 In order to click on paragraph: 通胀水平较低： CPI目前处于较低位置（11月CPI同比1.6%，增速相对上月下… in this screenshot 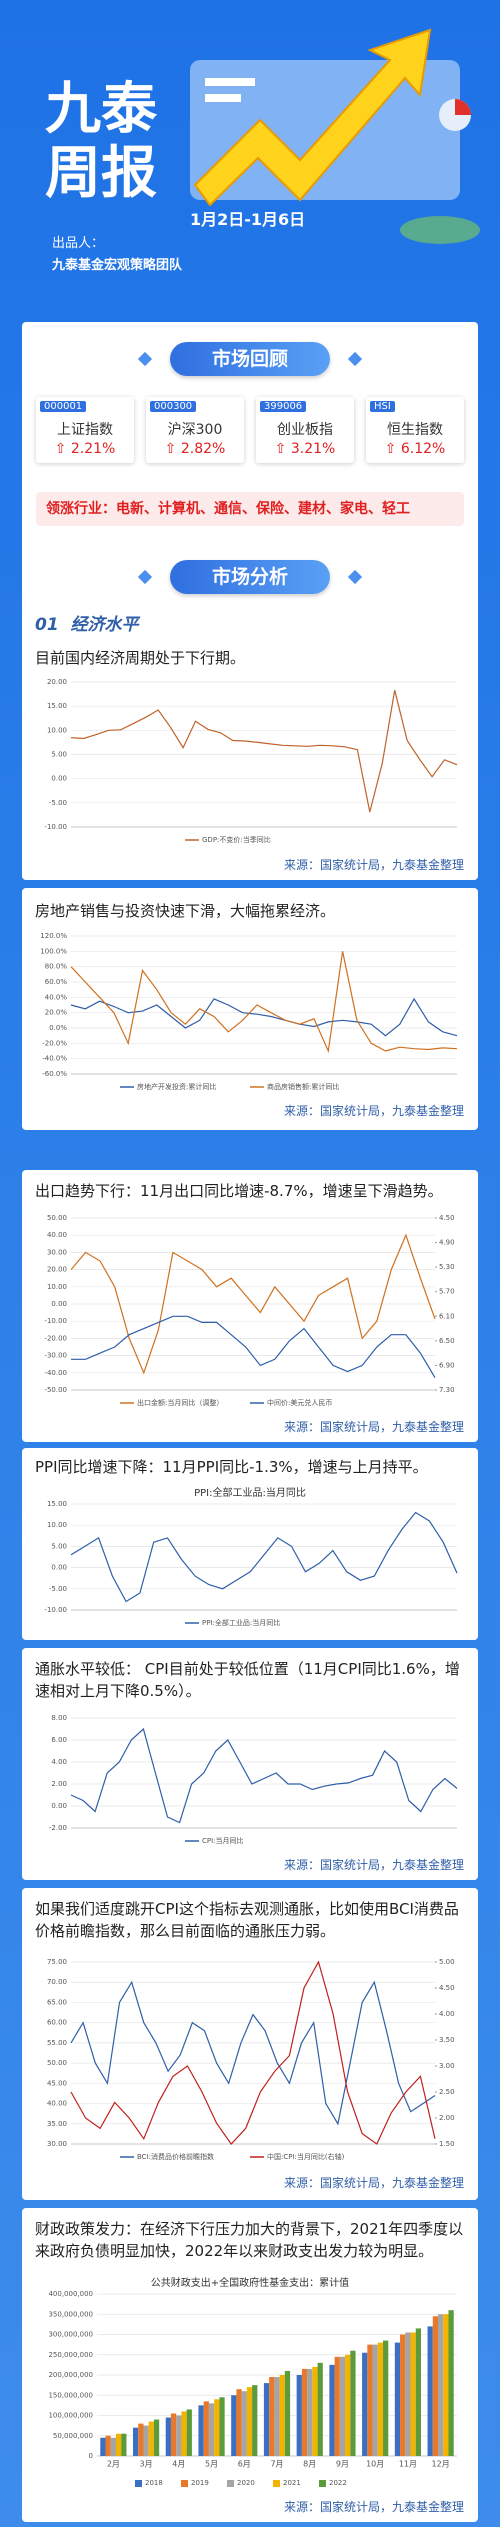, I will do `click(247, 1680)`.